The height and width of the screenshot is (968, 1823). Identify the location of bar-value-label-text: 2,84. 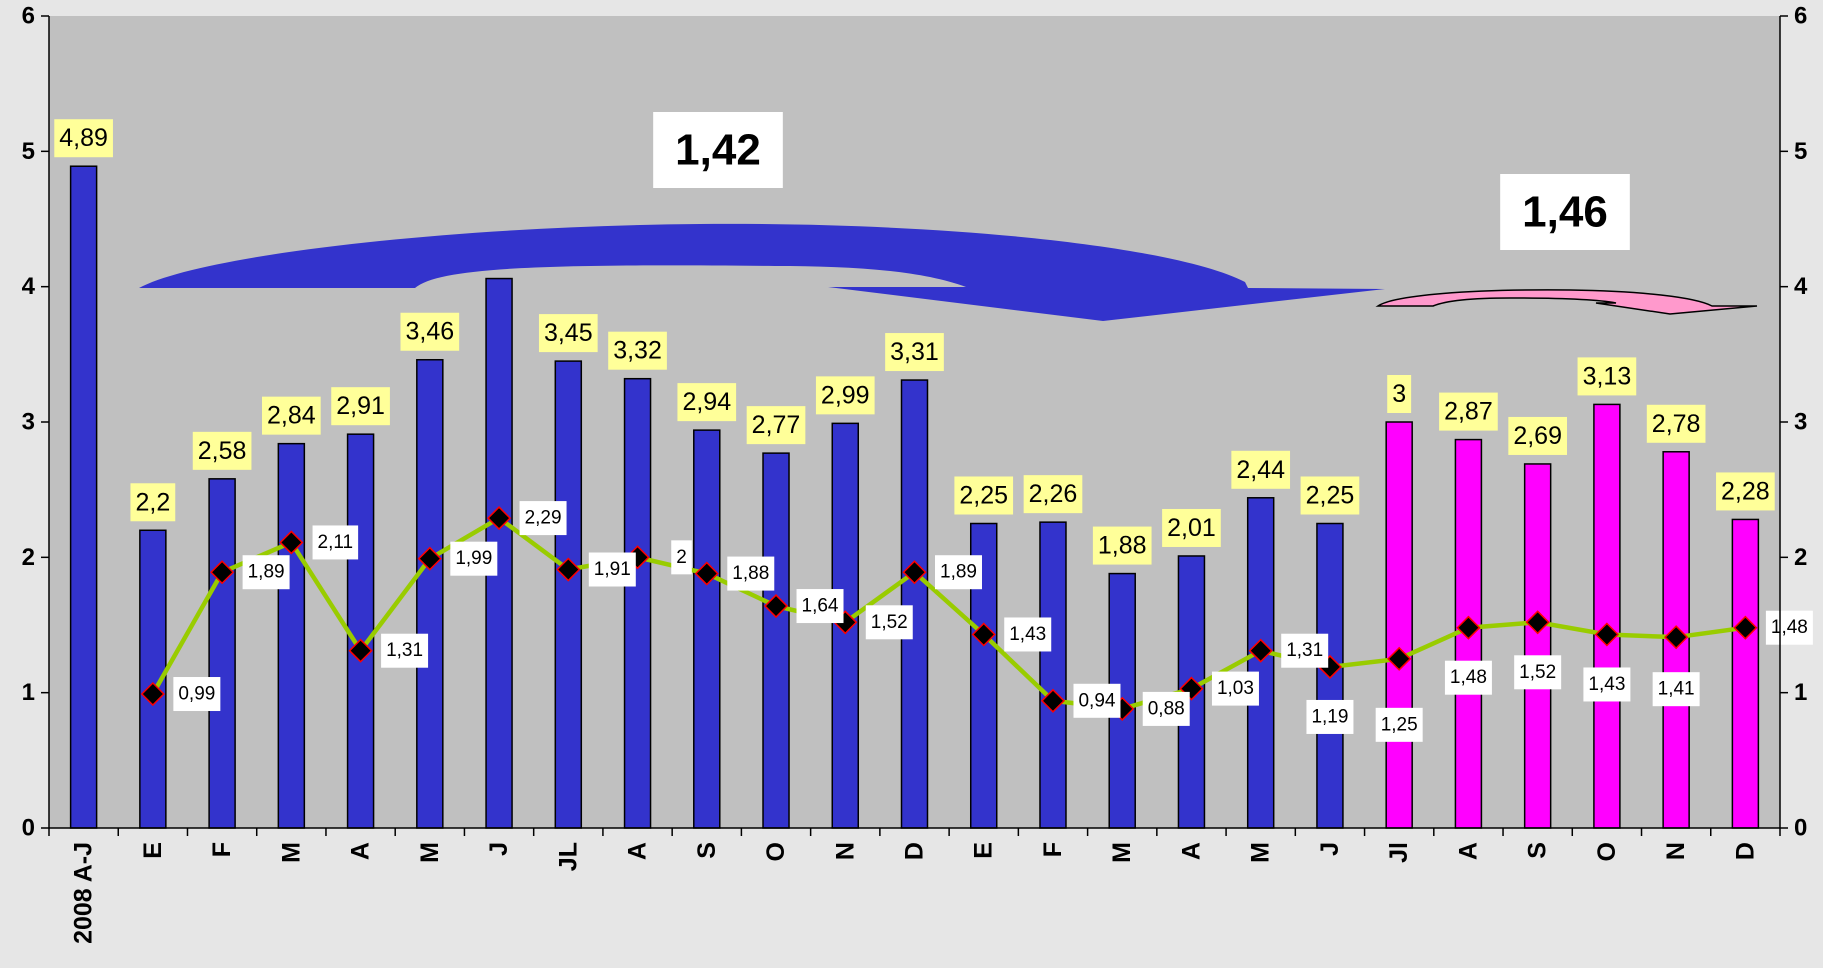
(291, 416).